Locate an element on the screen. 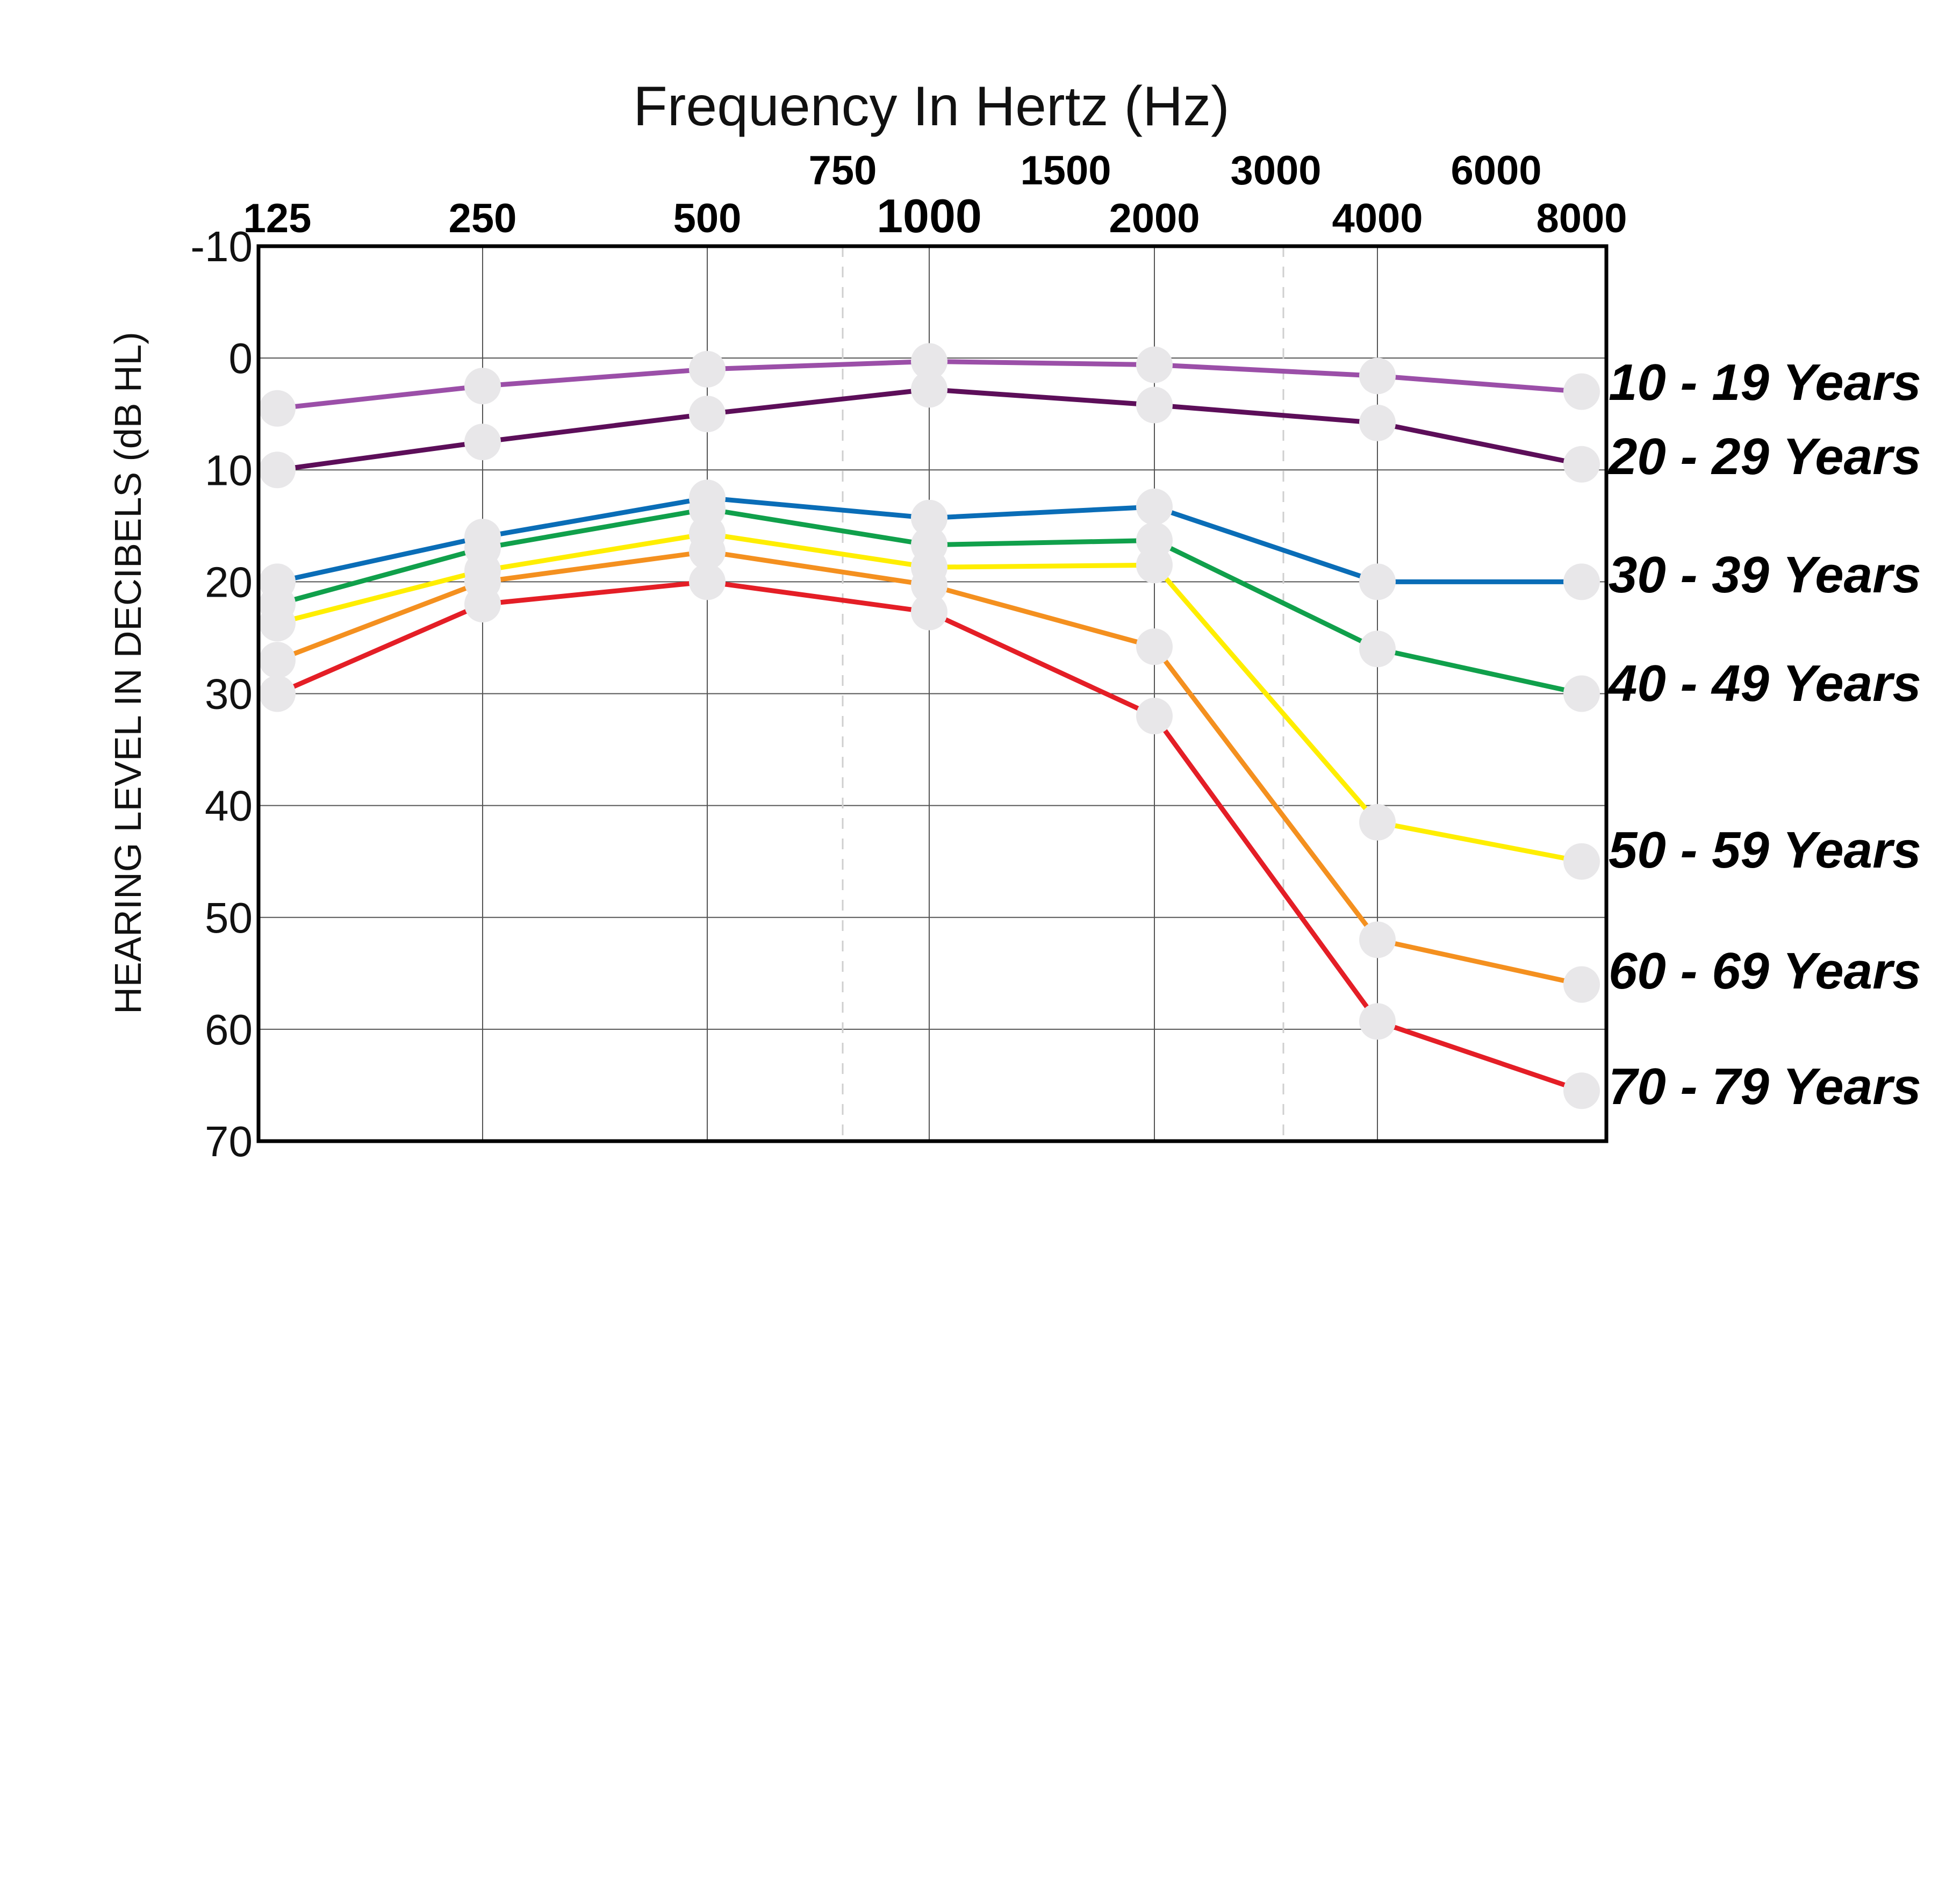  chart-title: Frequency In Hertz (Hz) is located at coordinates (932, 106).